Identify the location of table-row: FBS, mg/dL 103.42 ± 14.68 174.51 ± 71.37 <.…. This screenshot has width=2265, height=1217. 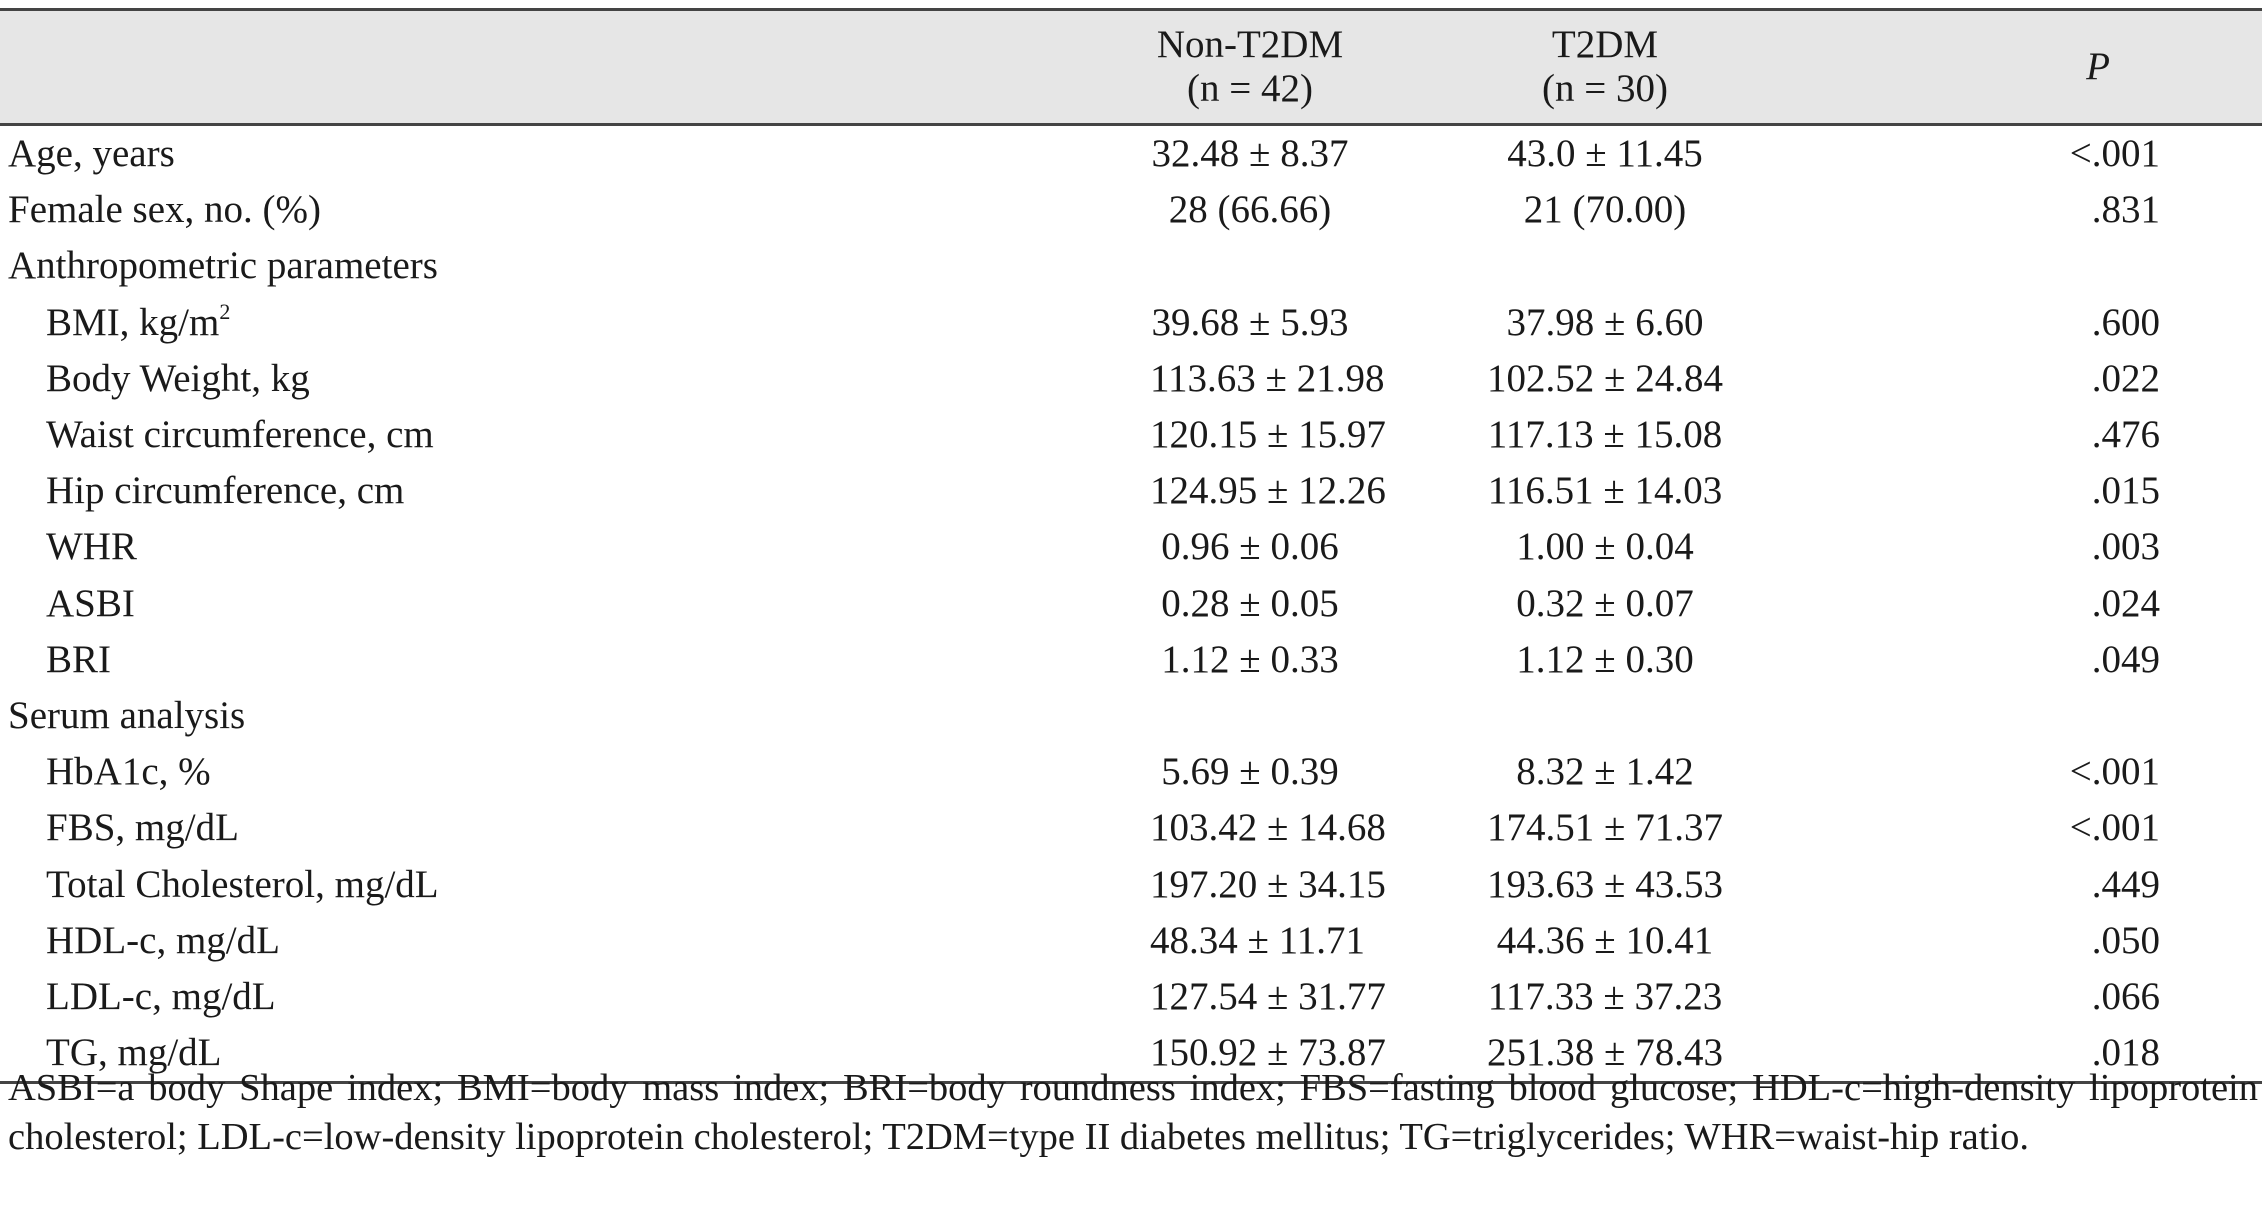
(1131, 828).